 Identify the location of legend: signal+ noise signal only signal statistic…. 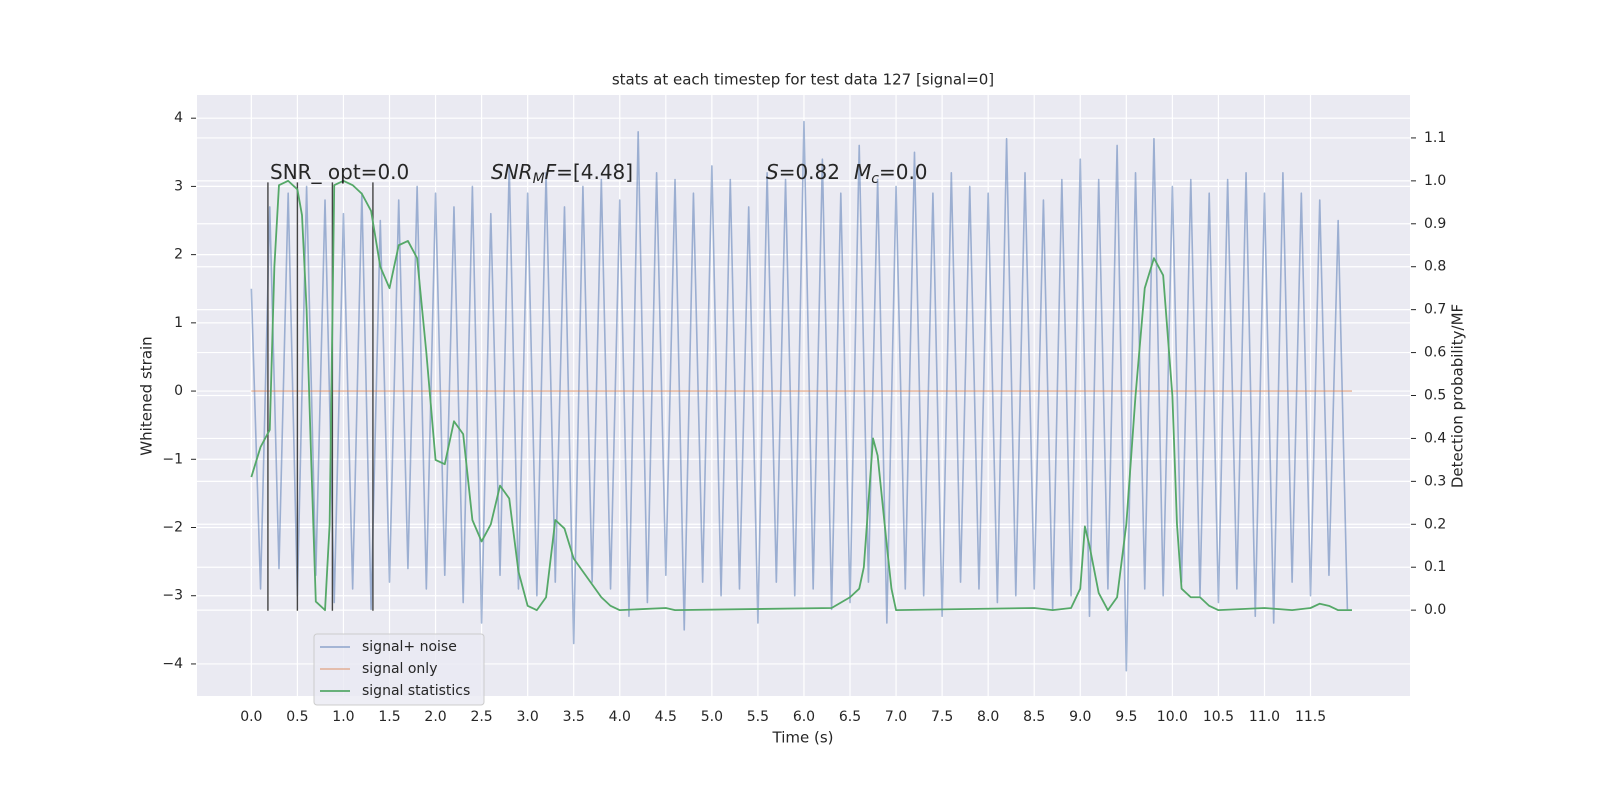
(399, 669).